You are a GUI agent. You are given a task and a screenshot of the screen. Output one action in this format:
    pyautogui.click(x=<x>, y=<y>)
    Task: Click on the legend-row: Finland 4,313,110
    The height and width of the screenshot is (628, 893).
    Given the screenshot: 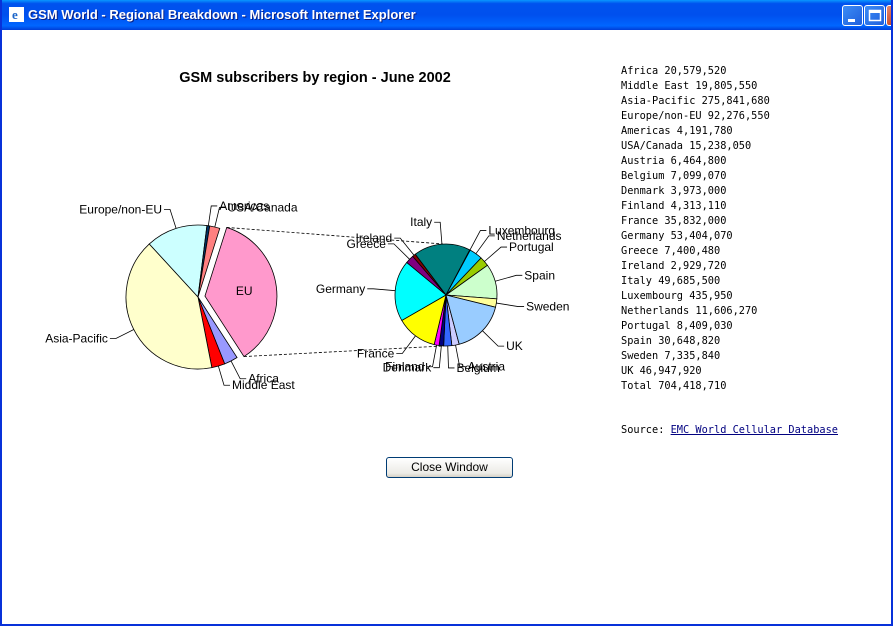 What is the action you would take?
    pyautogui.click(x=674, y=206)
    